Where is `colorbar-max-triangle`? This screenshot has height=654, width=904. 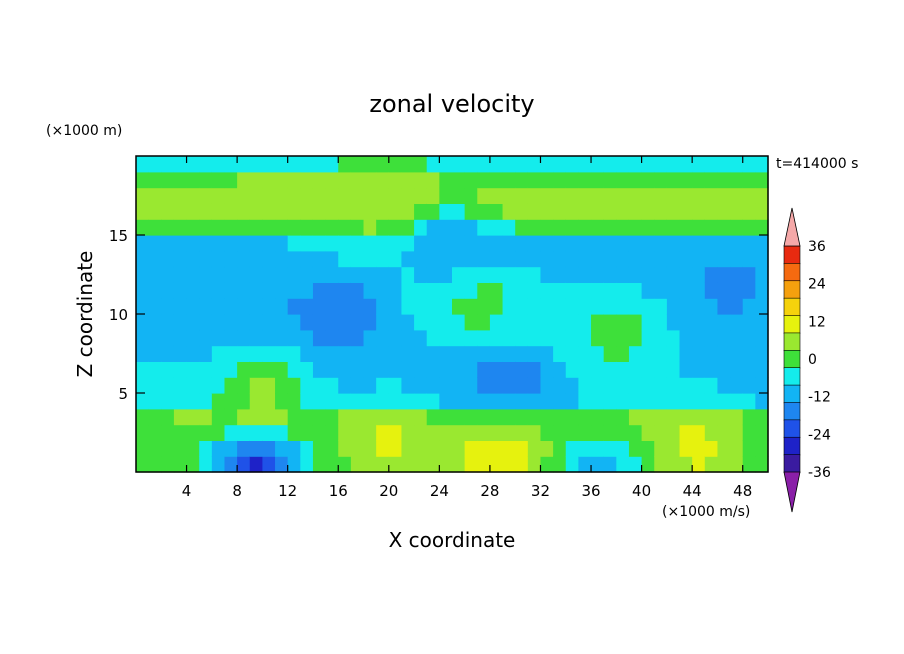 colorbar-max-triangle is located at coordinates (792, 227).